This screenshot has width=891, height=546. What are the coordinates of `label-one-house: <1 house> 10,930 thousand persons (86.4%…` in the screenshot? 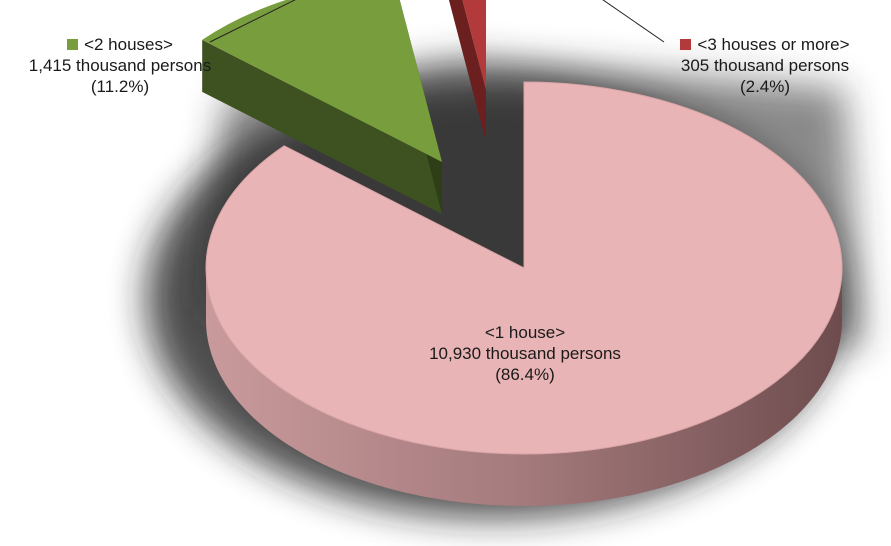 It's located at (525, 353).